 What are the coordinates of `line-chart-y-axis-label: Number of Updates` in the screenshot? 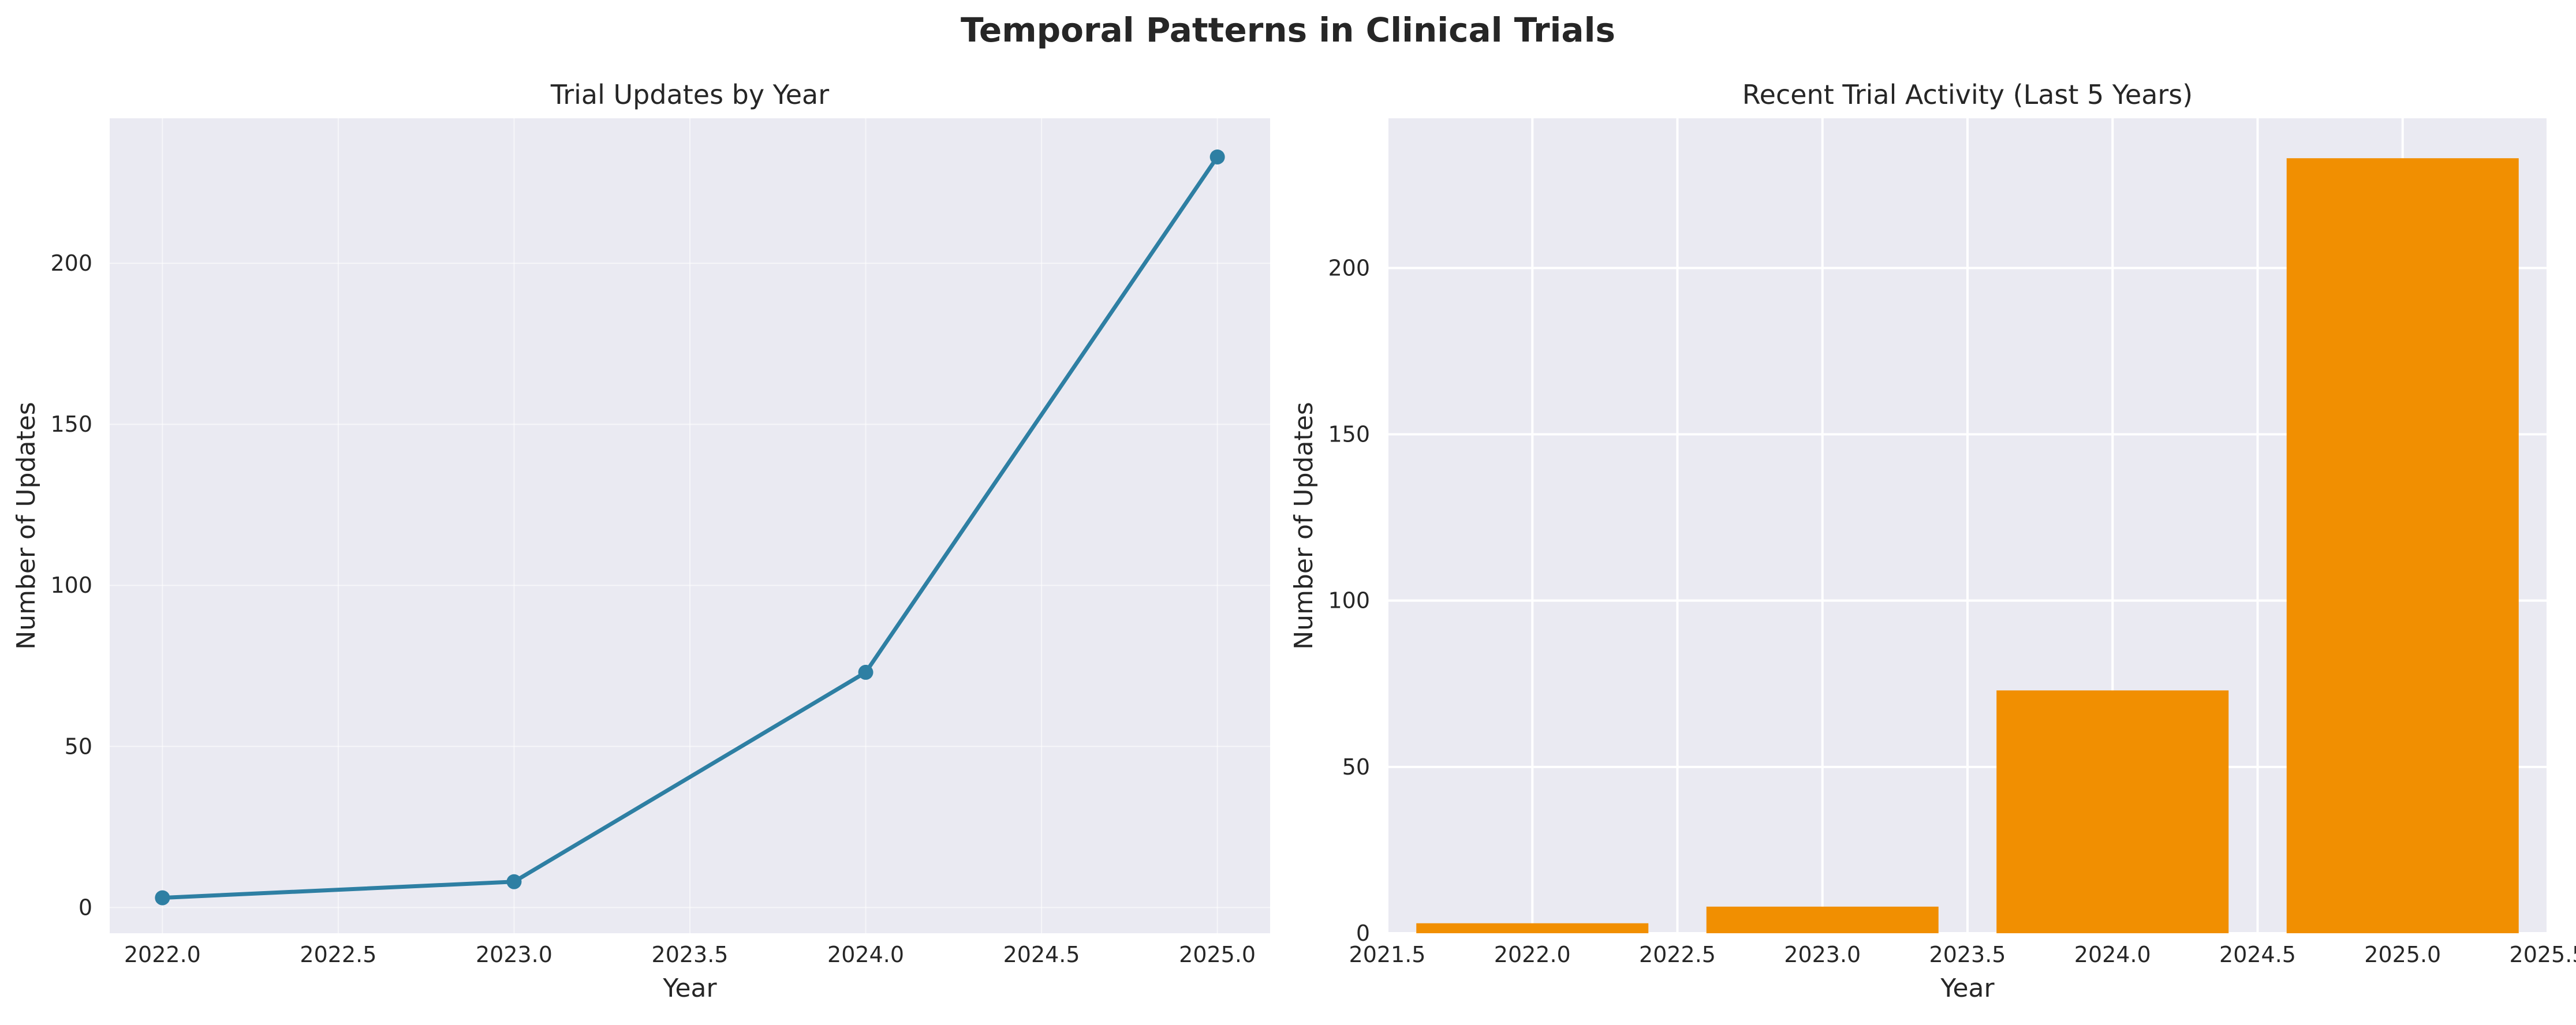 It's located at (26, 525).